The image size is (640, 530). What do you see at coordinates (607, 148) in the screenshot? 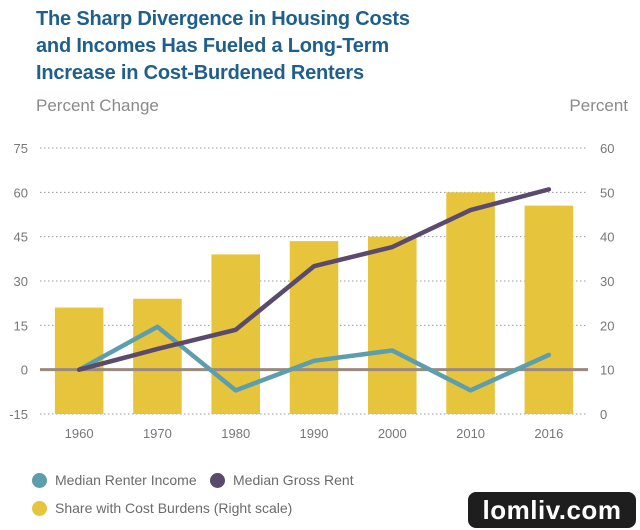
I see `right-tick-label: 60` at bounding box center [607, 148].